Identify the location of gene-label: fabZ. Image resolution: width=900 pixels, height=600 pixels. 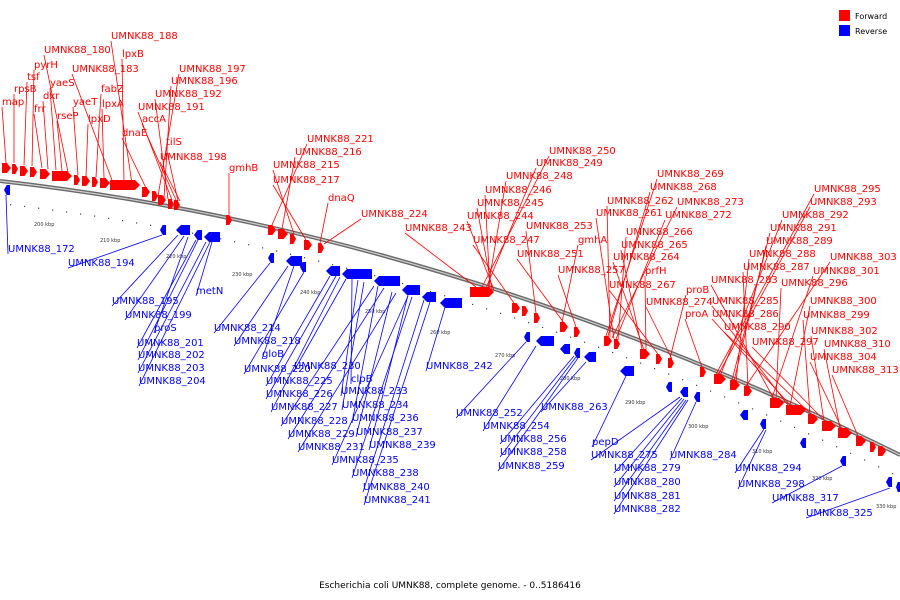
(112, 89).